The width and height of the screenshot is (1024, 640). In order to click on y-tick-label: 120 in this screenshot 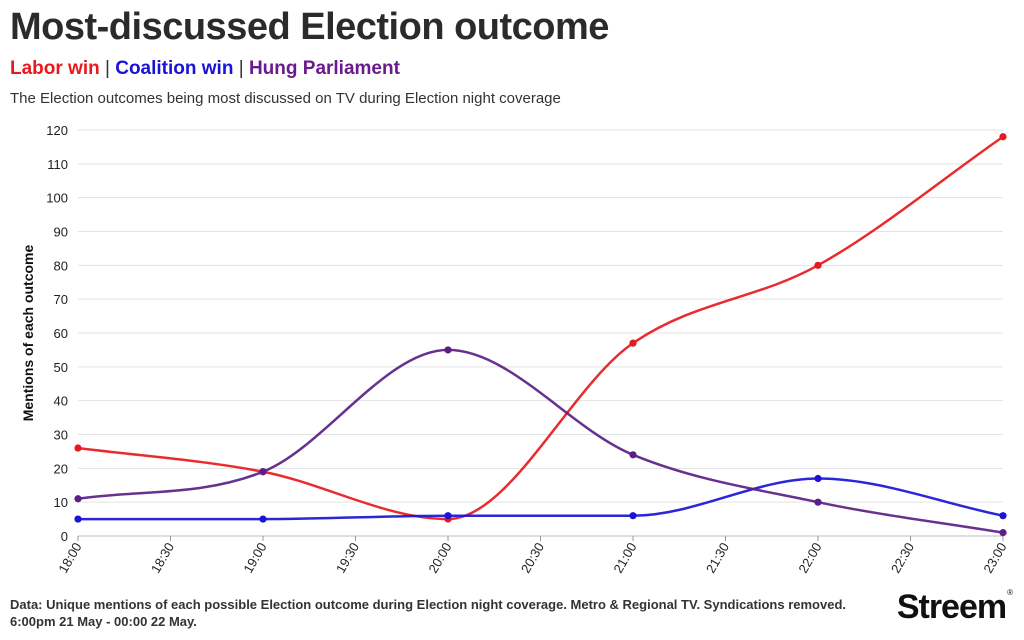, I will do `click(57, 130)`.